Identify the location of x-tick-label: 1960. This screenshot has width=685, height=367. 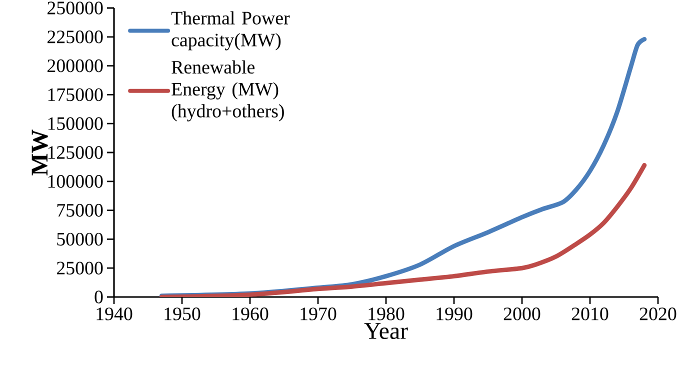
(250, 314).